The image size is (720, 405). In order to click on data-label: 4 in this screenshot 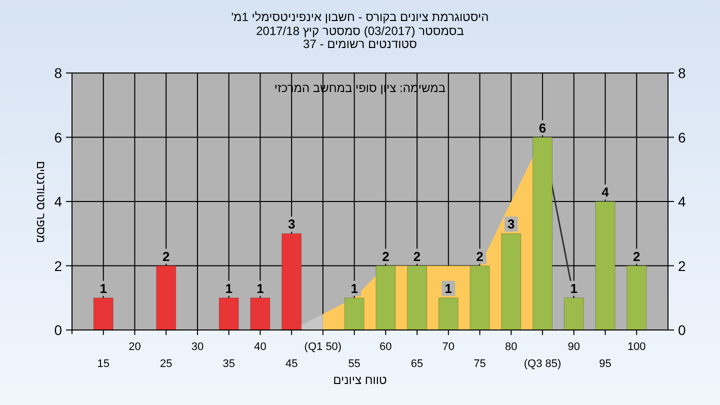, I will do `click(606, 192)`.